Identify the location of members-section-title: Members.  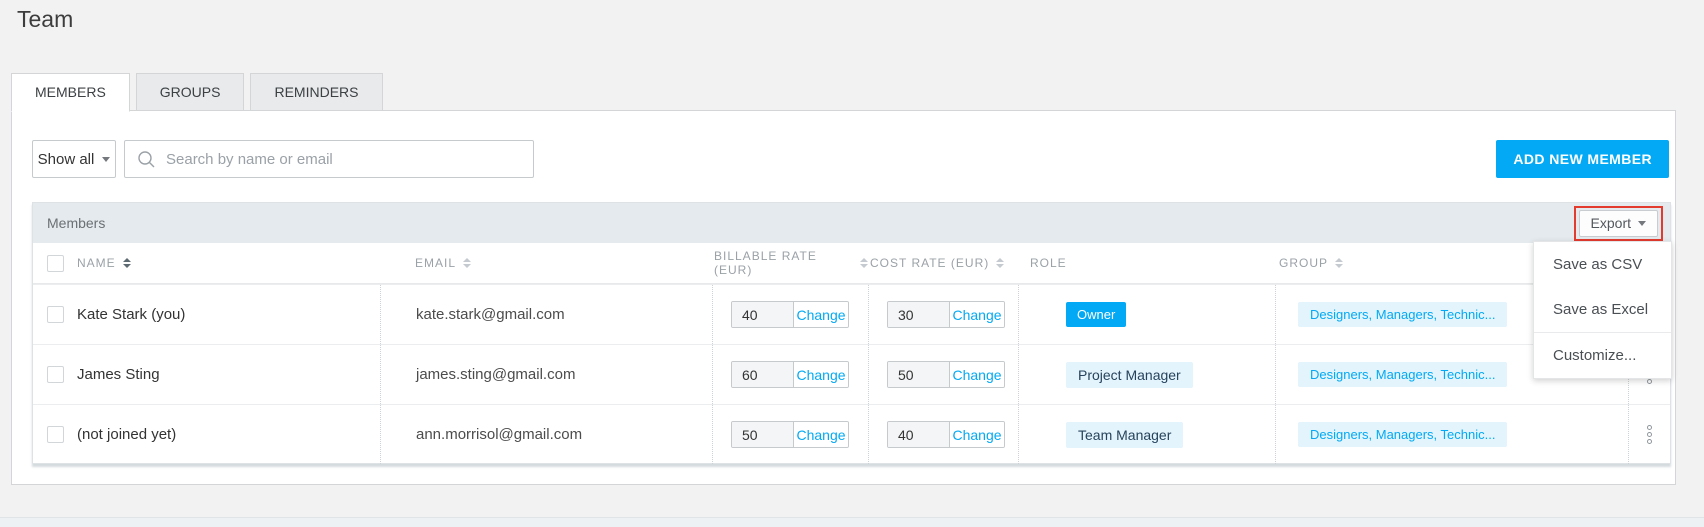
(76, 223).